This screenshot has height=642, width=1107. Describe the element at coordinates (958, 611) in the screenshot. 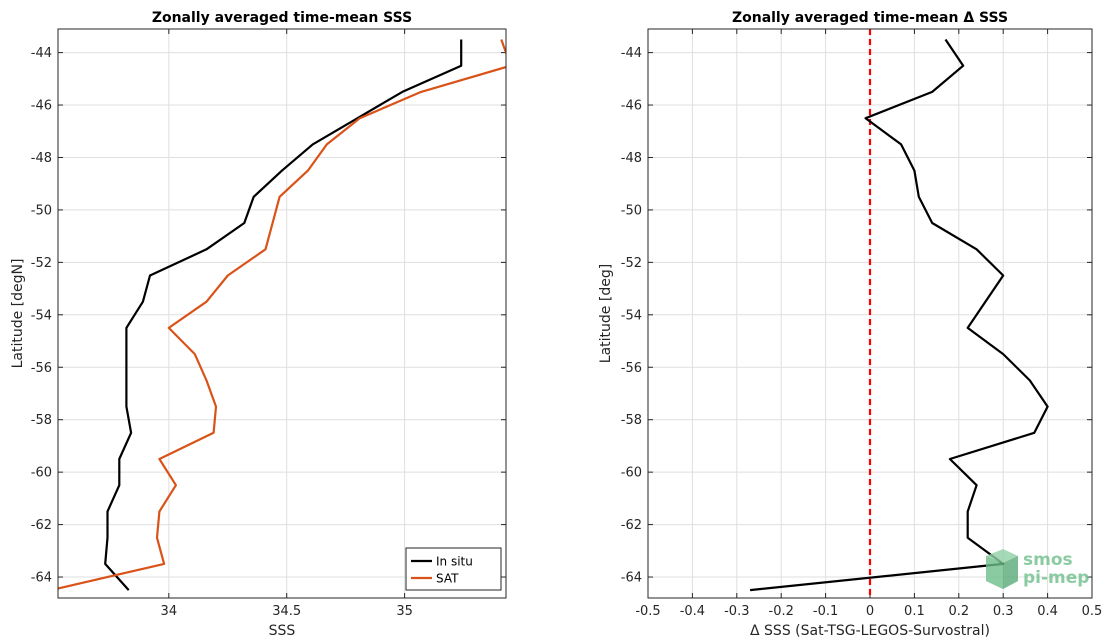

I see `x-tick-label: 0.2` at that location.